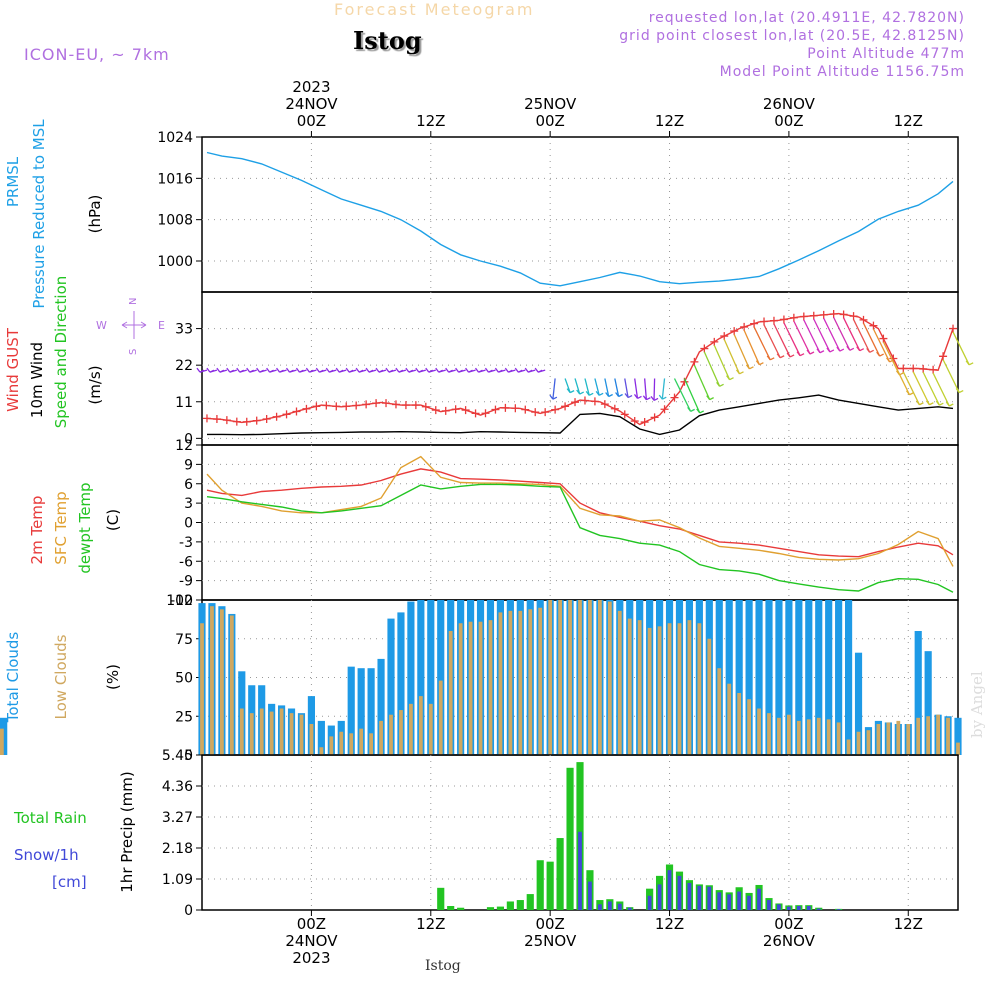  I want to click on temp-label: 2m Temp, so click(37, 530).